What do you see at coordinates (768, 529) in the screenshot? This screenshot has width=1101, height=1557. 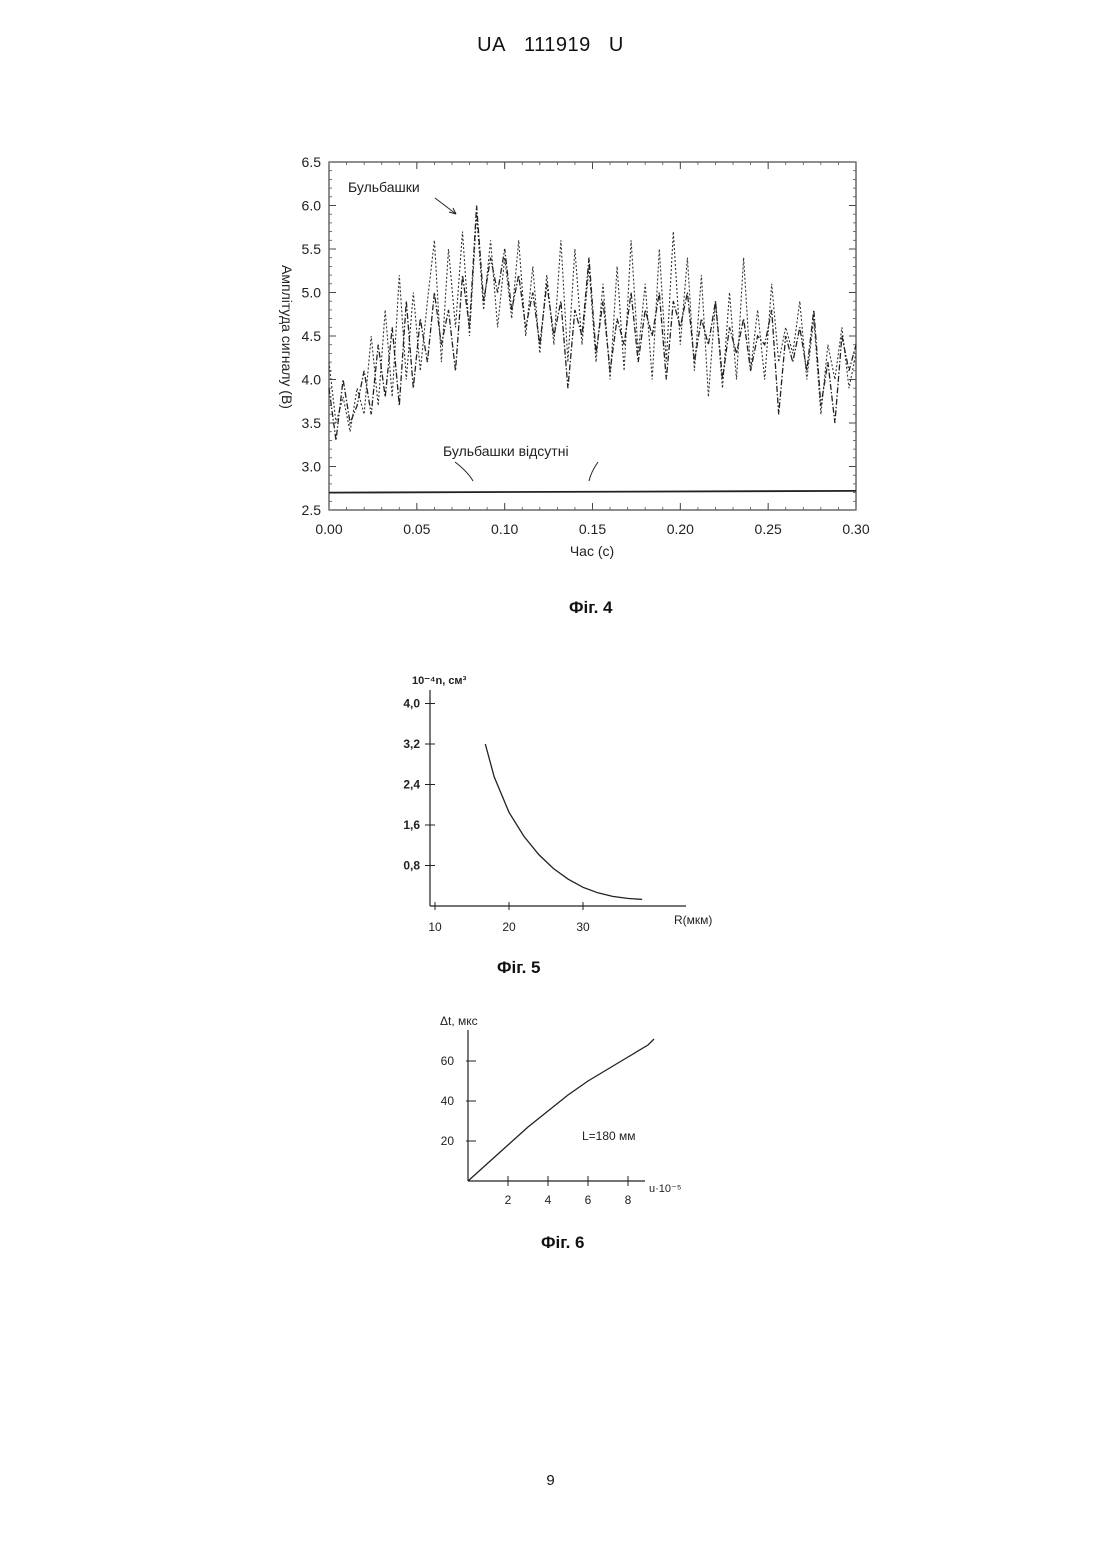 I see `fig4-x-tick-label: 0.25` at bounding box center [768, 529].